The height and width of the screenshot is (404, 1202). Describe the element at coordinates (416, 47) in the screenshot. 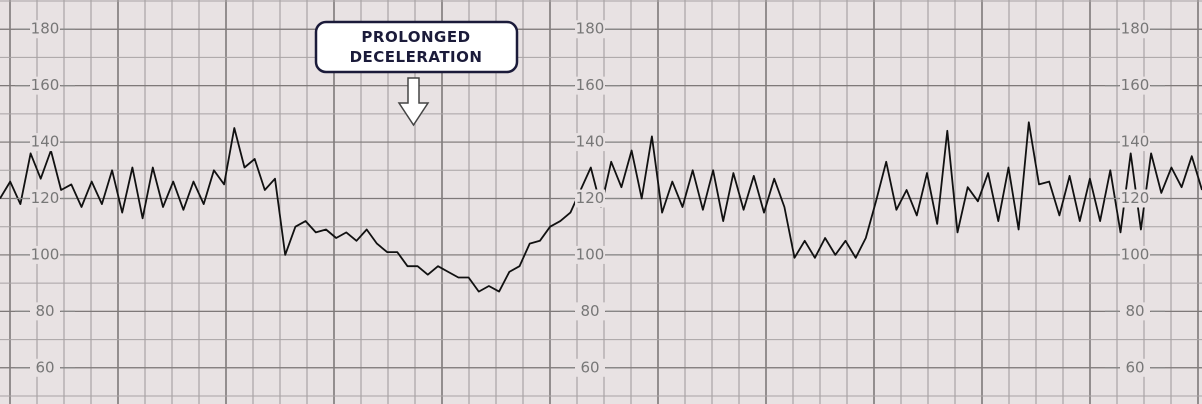

I see `annotation-box` at that location.